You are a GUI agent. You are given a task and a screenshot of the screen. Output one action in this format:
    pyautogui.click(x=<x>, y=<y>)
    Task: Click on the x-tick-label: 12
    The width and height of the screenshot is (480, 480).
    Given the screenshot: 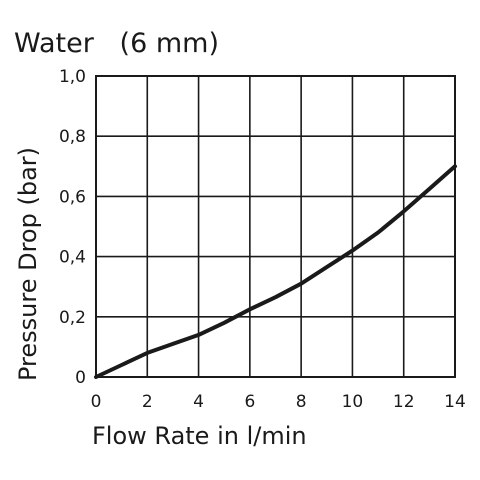 What is the action you would take?
    pyautogui.click(x=404, y=402)
    